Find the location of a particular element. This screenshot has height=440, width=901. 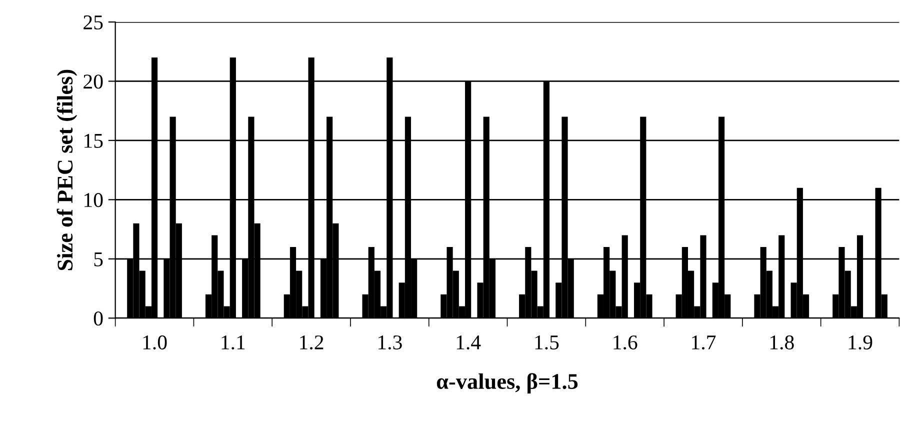

x-tick-label: 1.2 is located at coordinates (312, 342).